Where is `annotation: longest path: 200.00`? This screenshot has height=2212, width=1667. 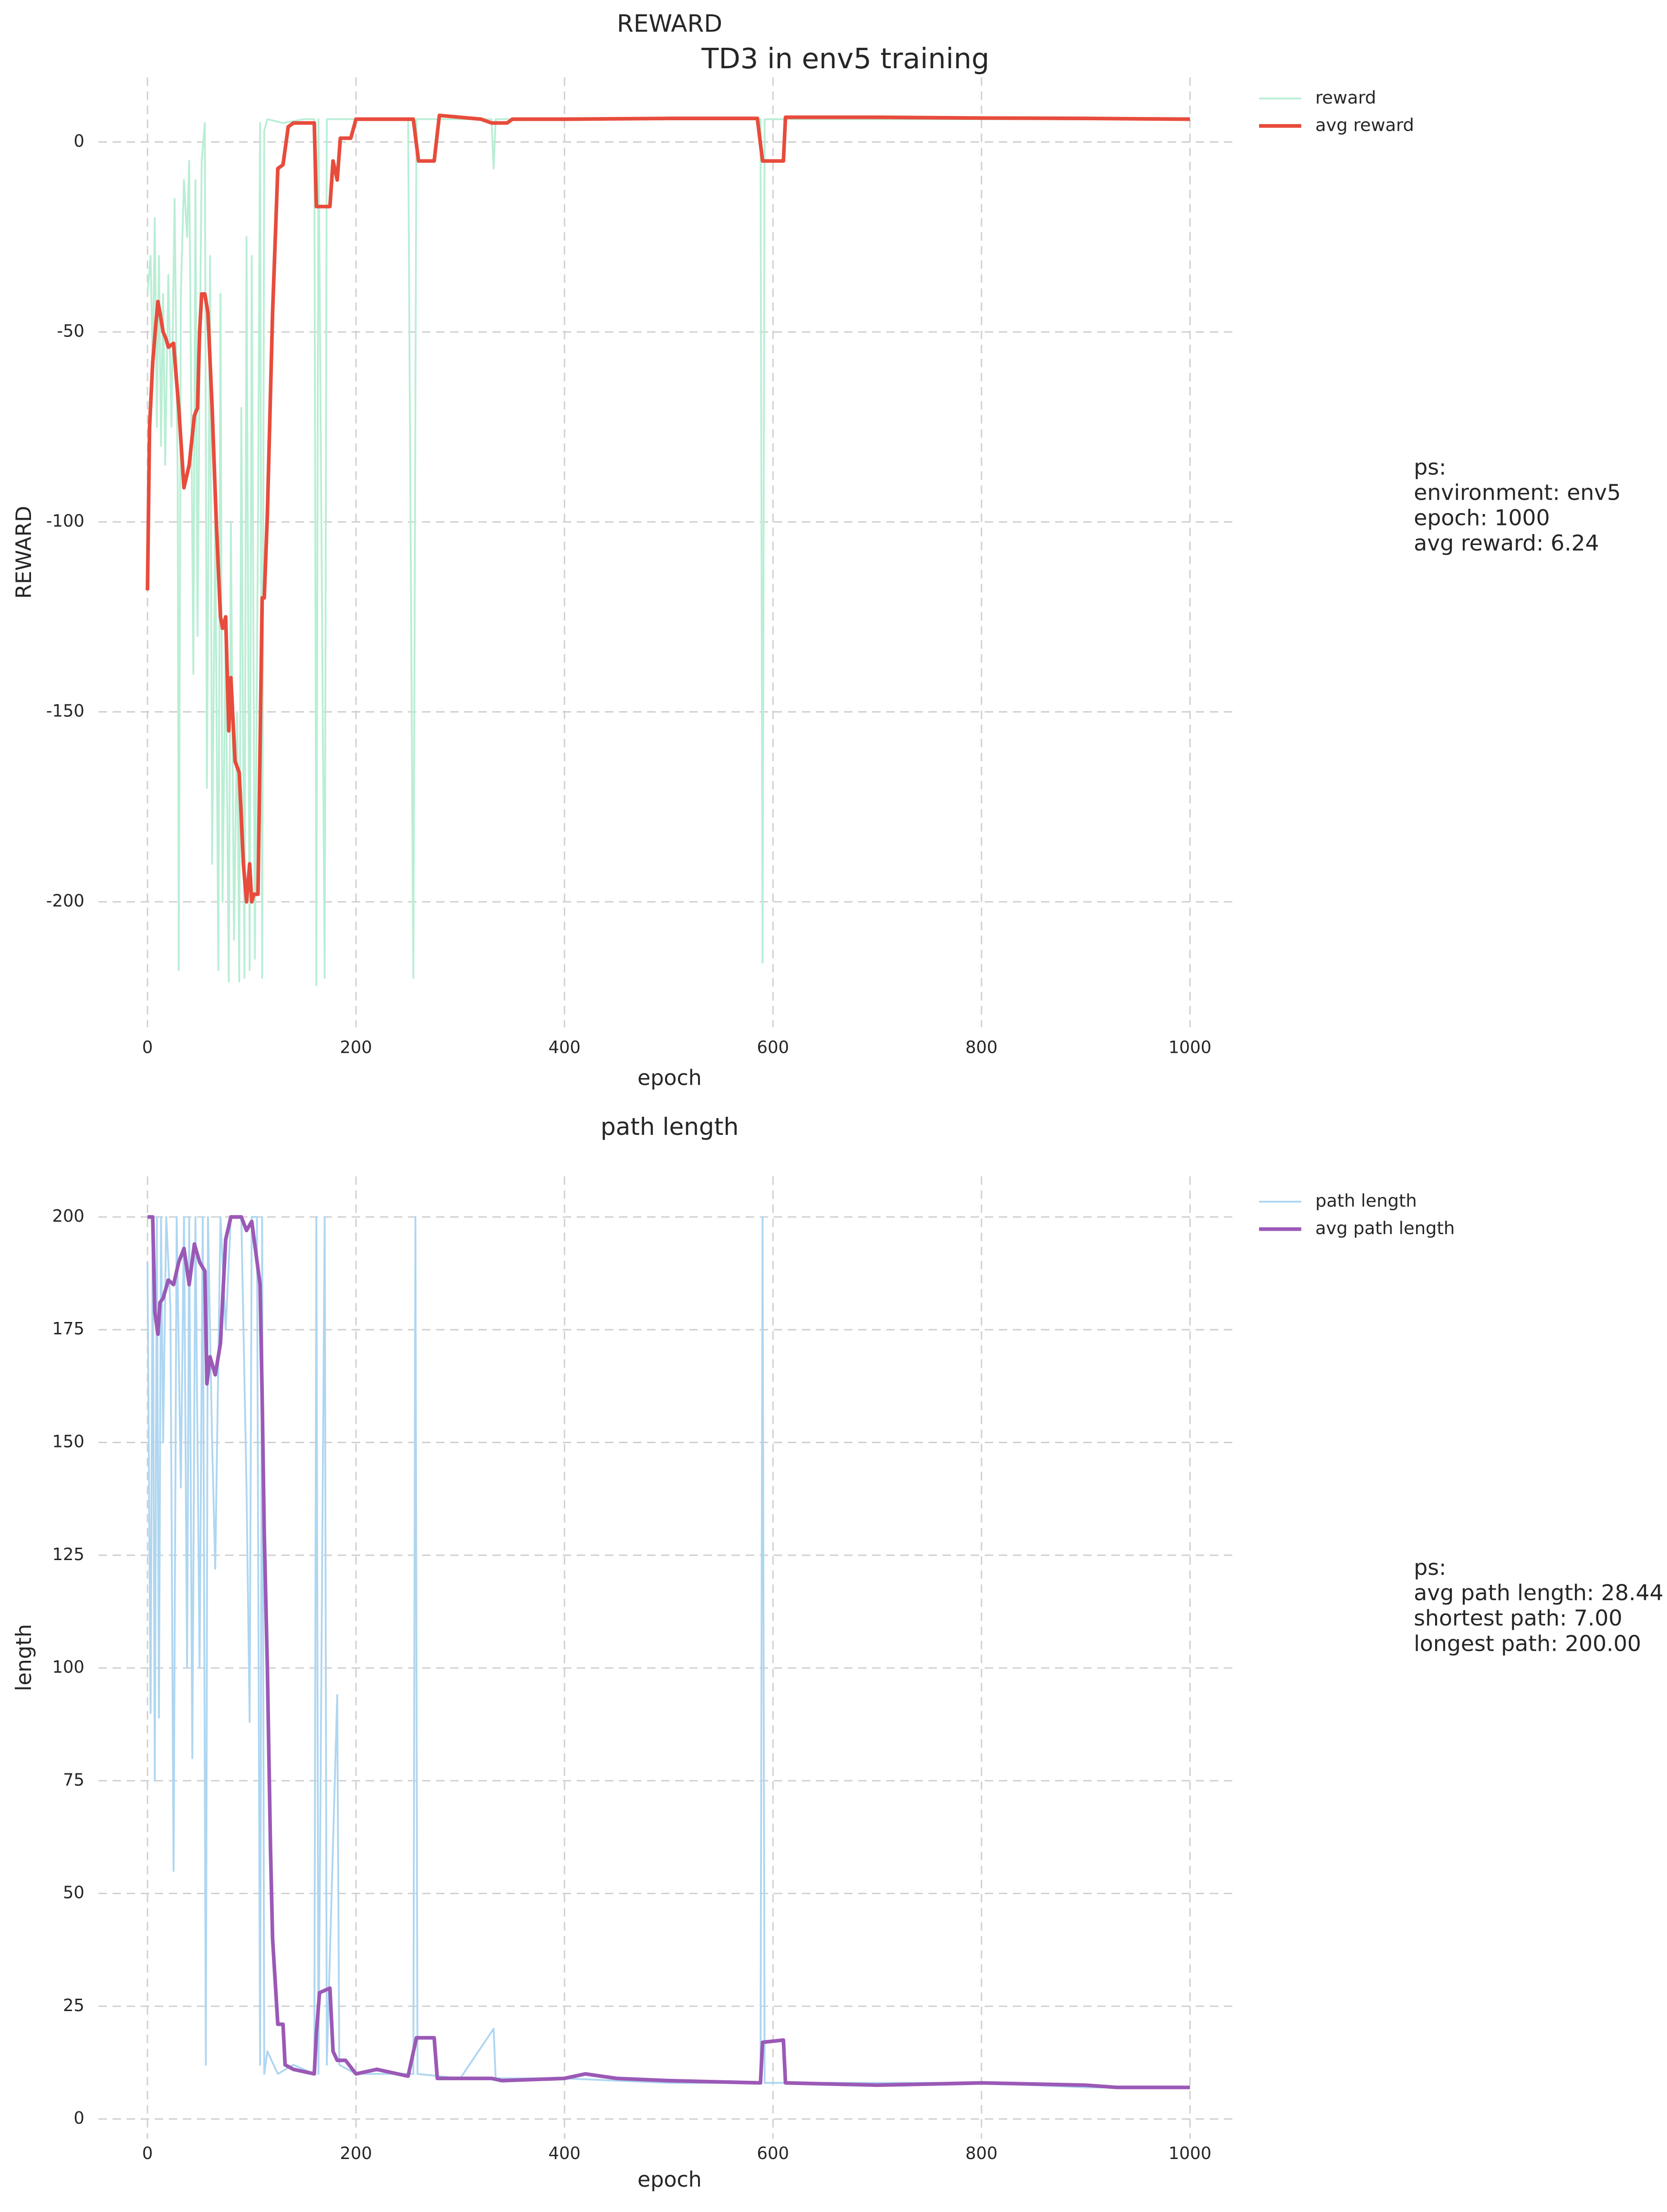 annotation: longest path: 200.00 is located at coordinates (1527, 1644).